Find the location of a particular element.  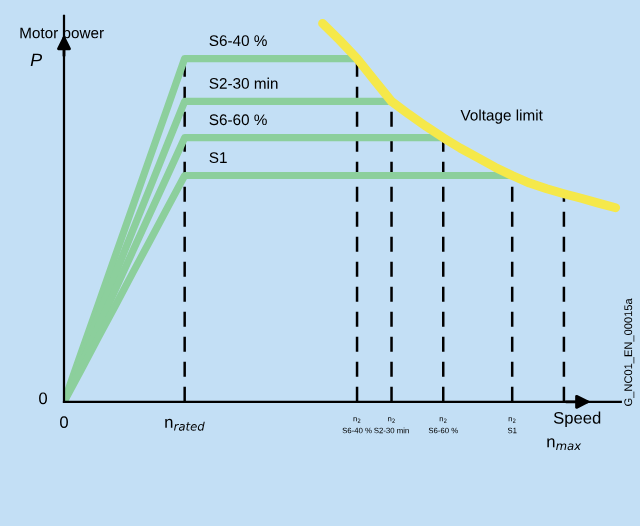

x-axis-title: Speed is located at coordinates (577, 419).